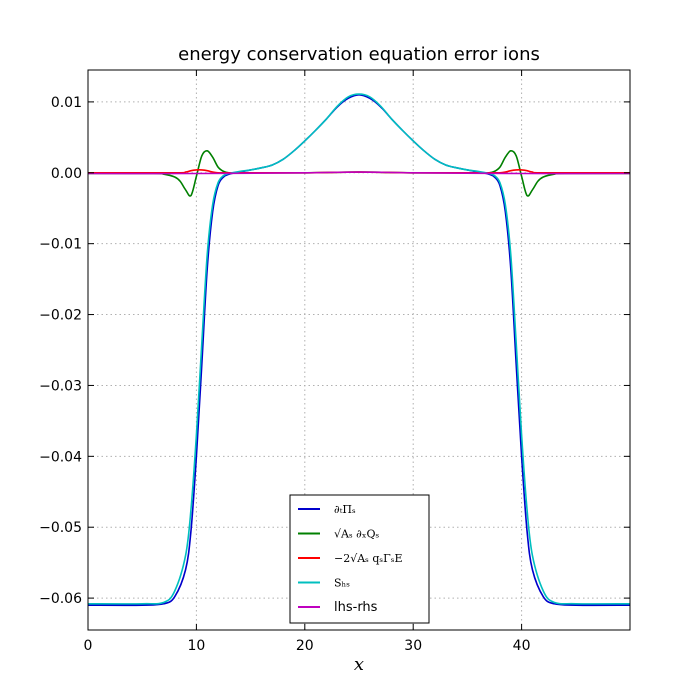  Describe the element at coordinates (60, 386) in the screenshot. I see `y-tick-label: −0.03` at that location.